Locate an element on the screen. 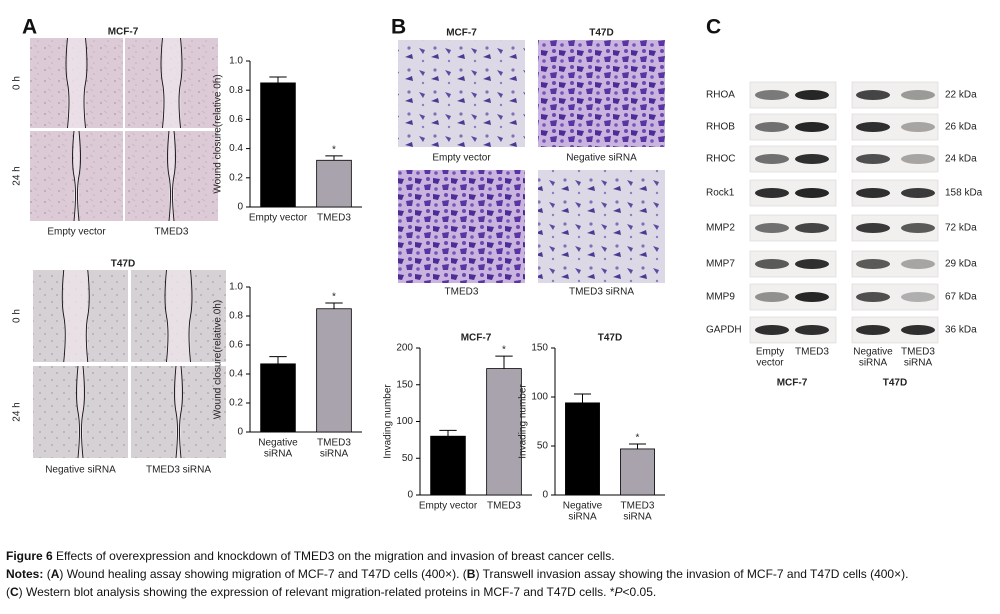 The width and height of the screenshot is (1000, 614). x-tick-label: Empty vector is located at coordinates (278, 218).